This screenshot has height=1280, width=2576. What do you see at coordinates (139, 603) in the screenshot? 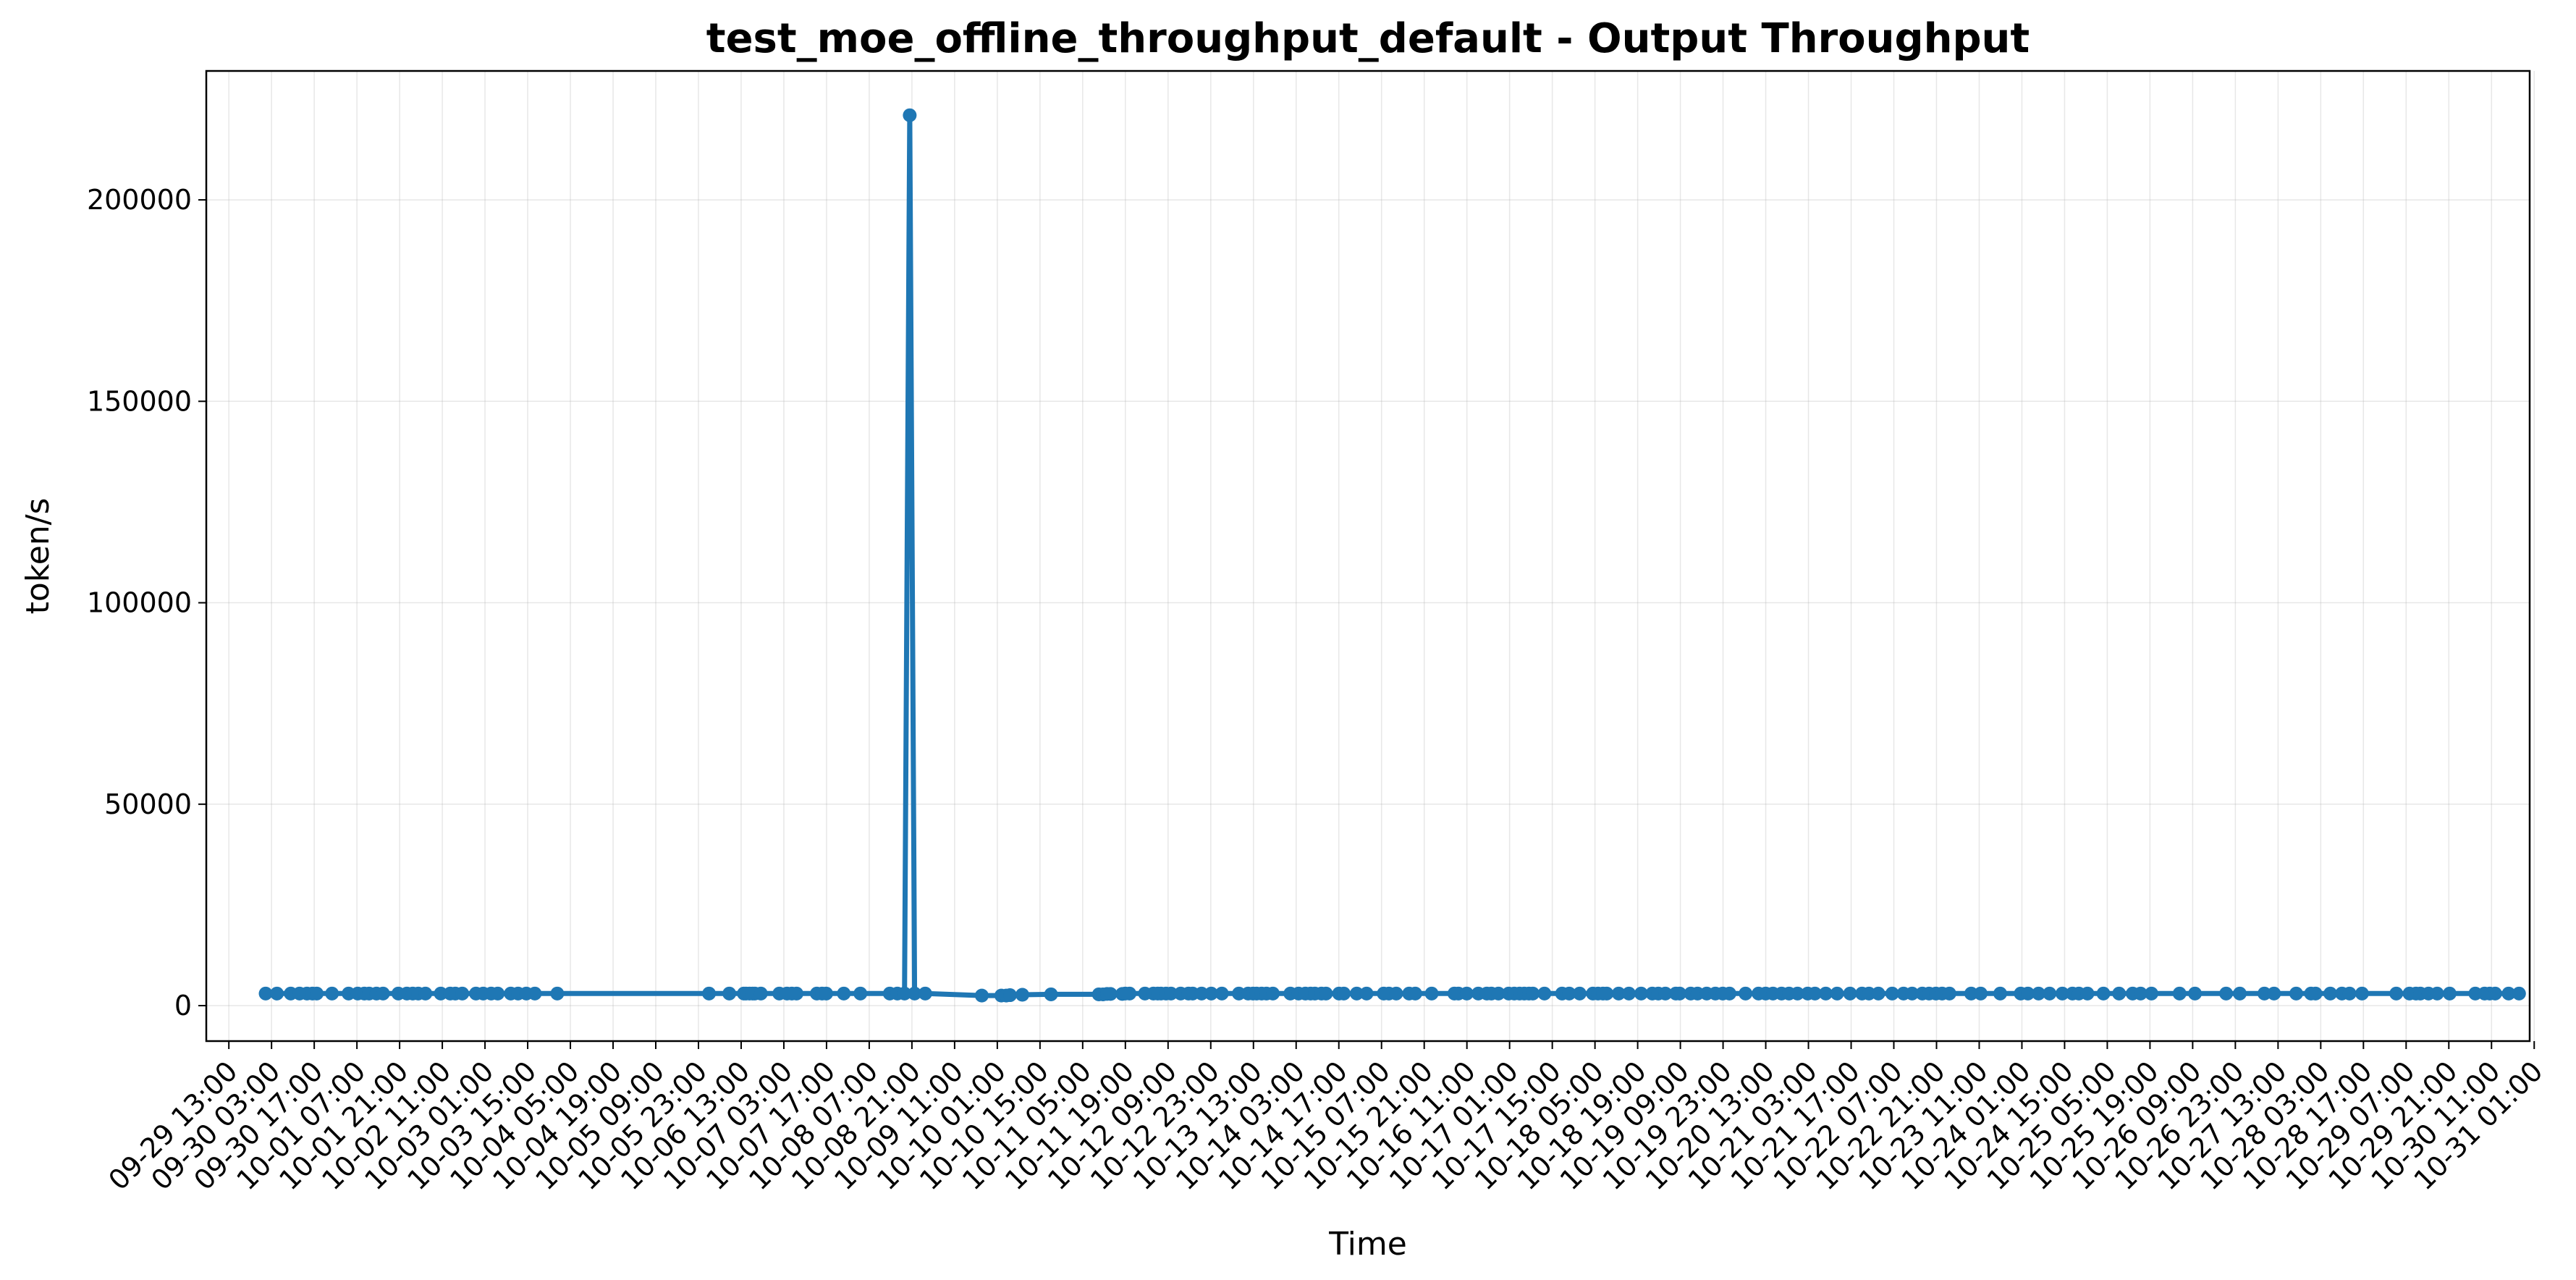
I see `y-tick-label: 100000` at bounding box center [139, 603].